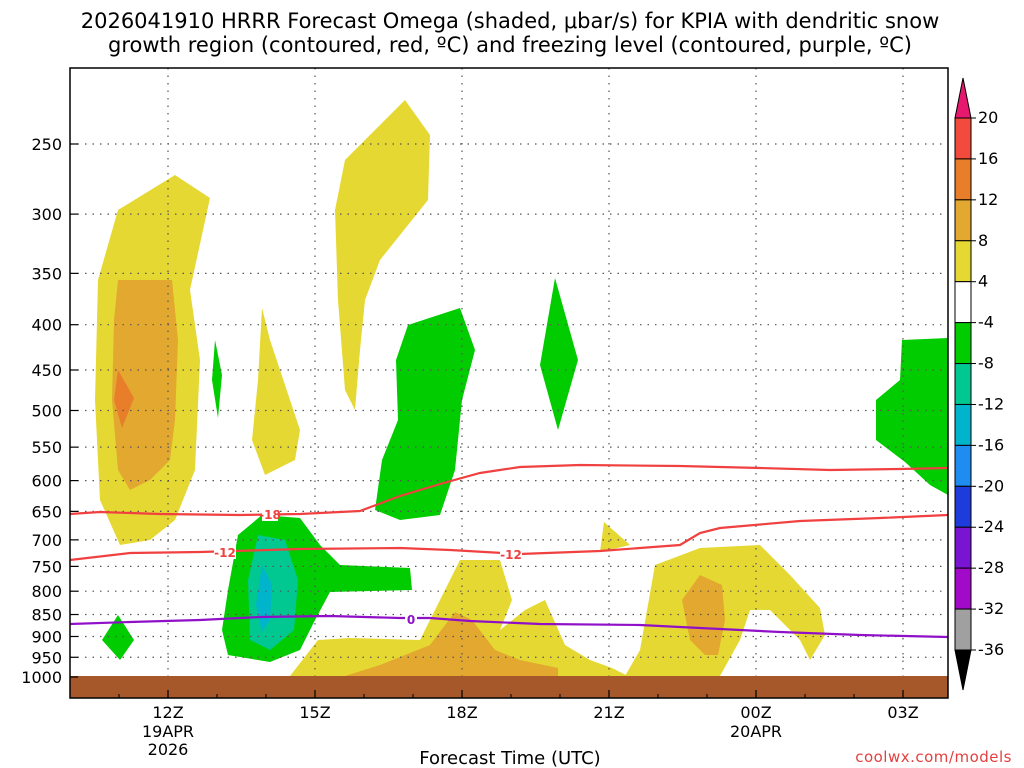  Describe the element at coordinates (145, 385) in the screenshot. I see `shade-gold-left` at that location.